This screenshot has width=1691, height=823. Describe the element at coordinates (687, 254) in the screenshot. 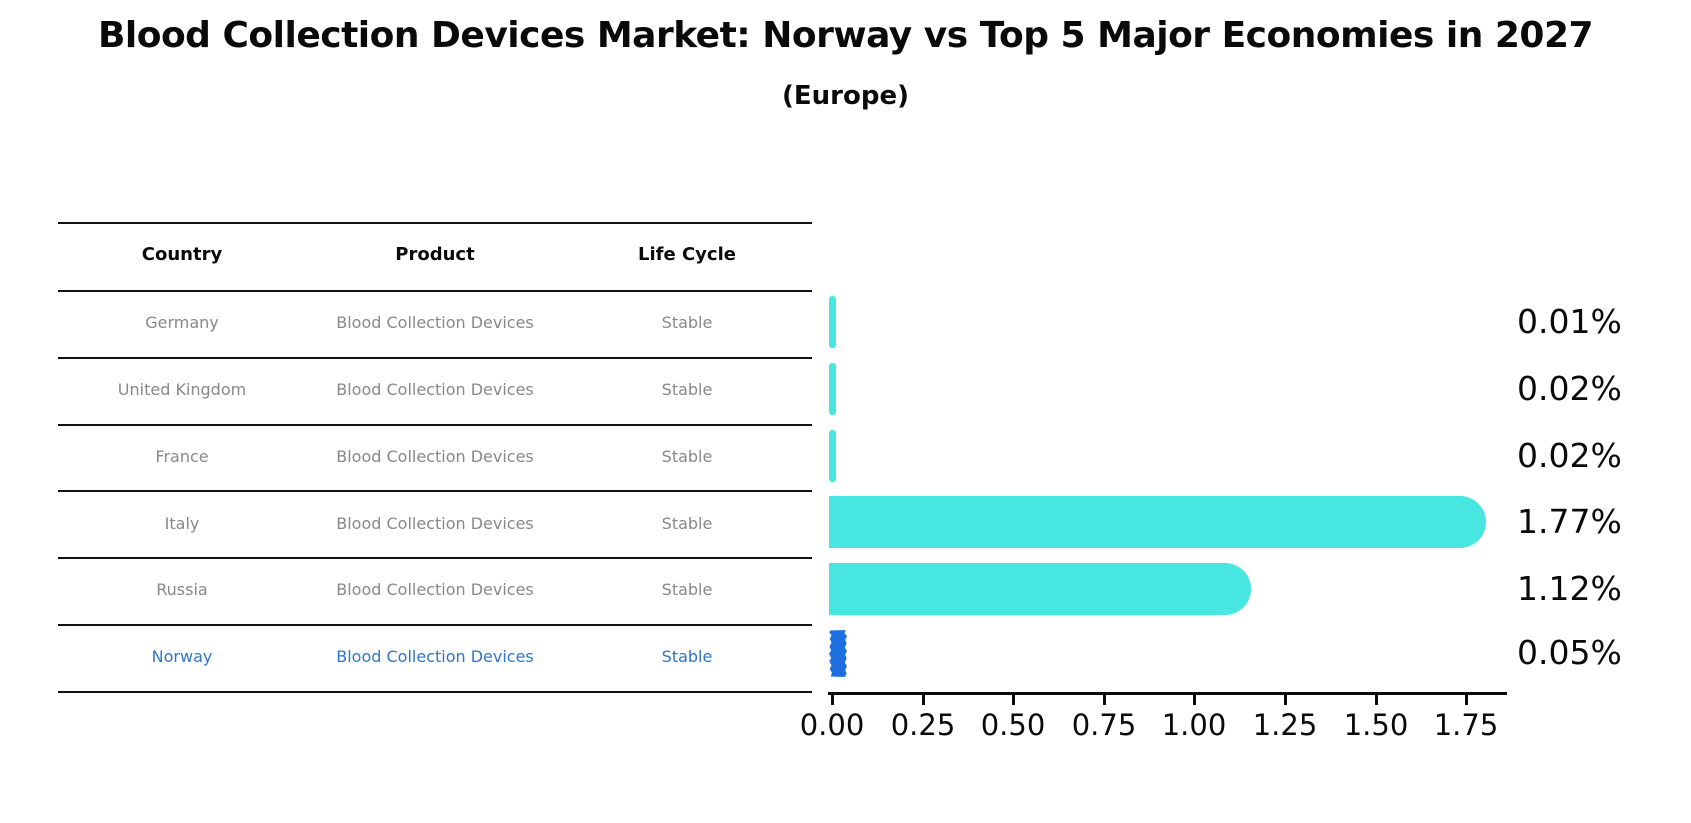

I see `column-header-life-cycle: Life Cycle` at that location.